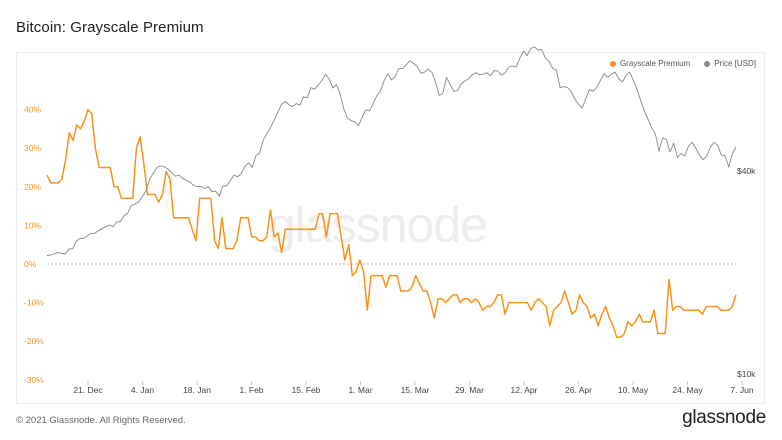  What do you see at coordinates (34, 341) in the screenshot?
I see `y-tick-label: -20%` at bounding box center [34, 341].